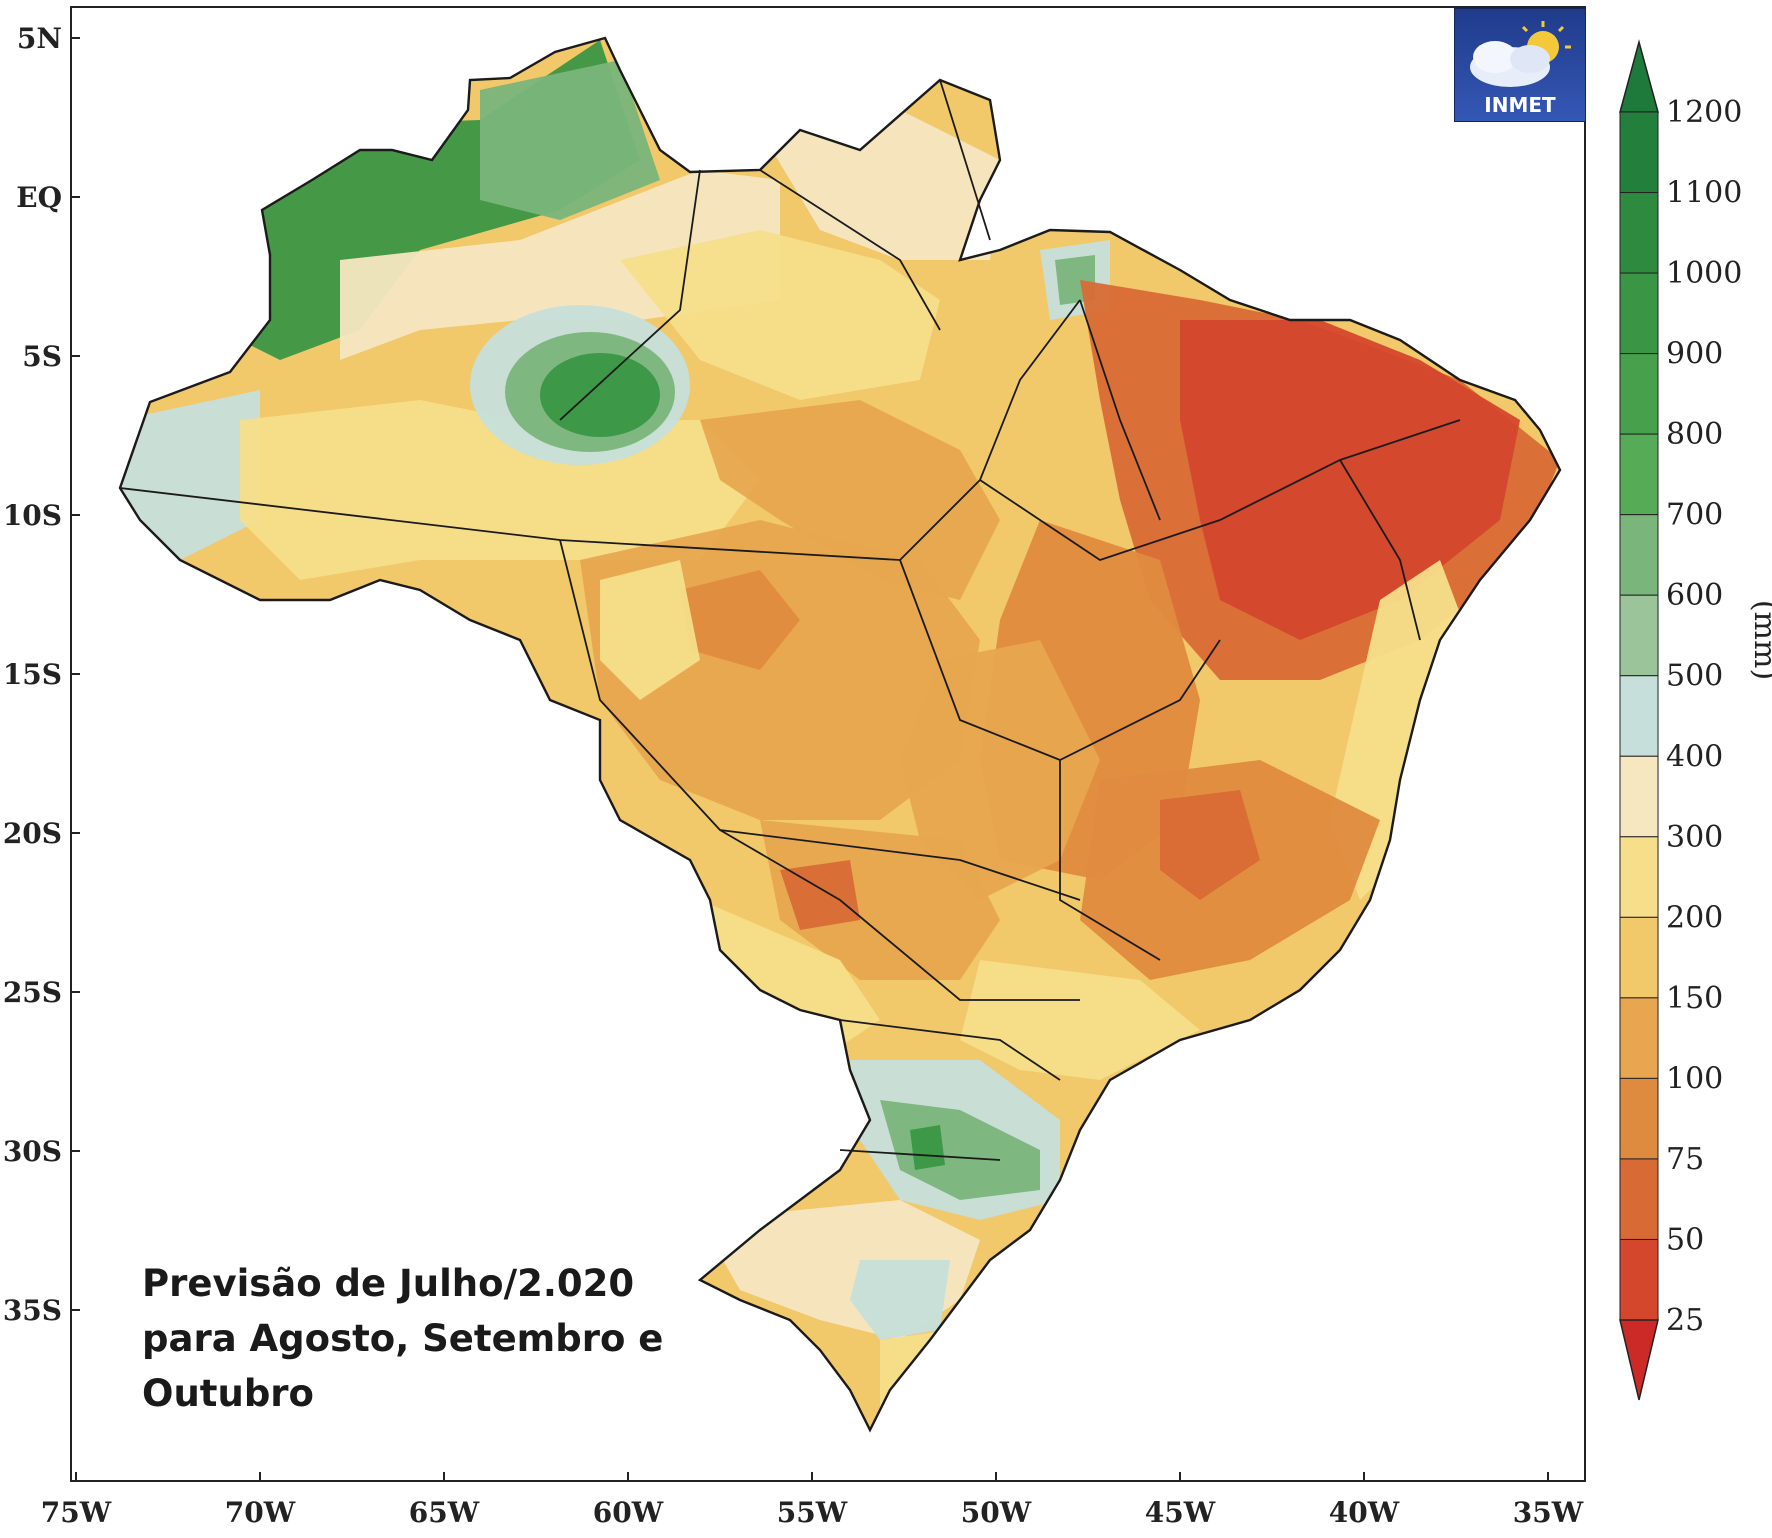  Describe the element at coordinates (32, 992) in the screenshot. I see `lat-tick-label: 25S` at that location.